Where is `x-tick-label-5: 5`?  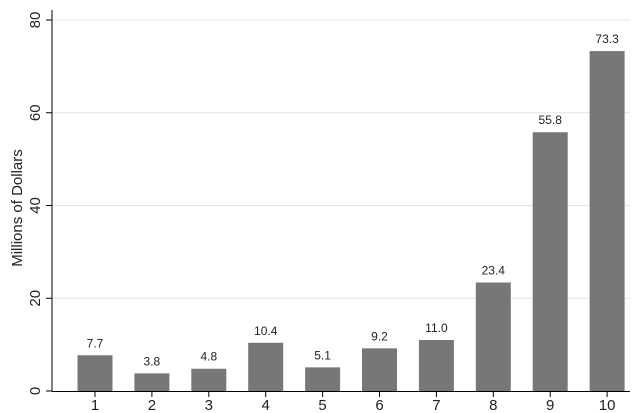
x-tick-label-5: 5 is located at coordinates (322, 405).